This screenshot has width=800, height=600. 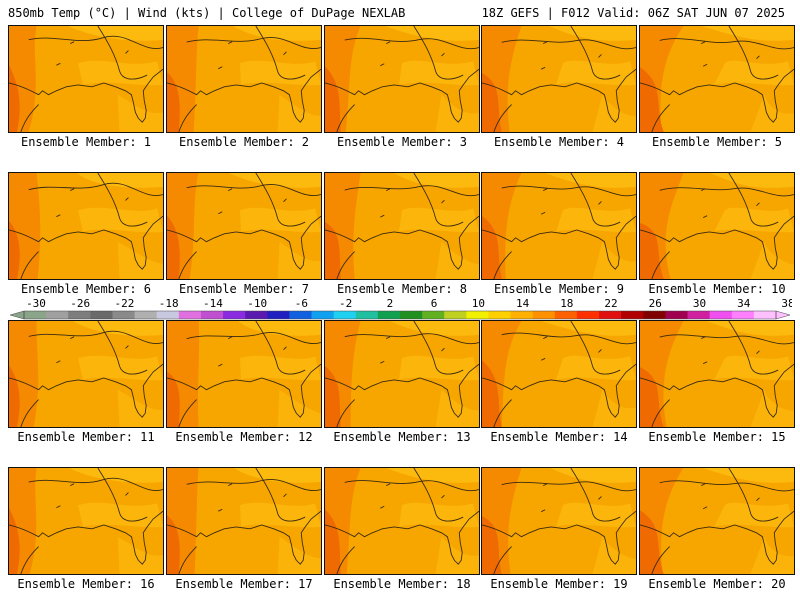 I want to click on ensemble-member-label: Ensemble Member: 13, so click(x=402, y=437).